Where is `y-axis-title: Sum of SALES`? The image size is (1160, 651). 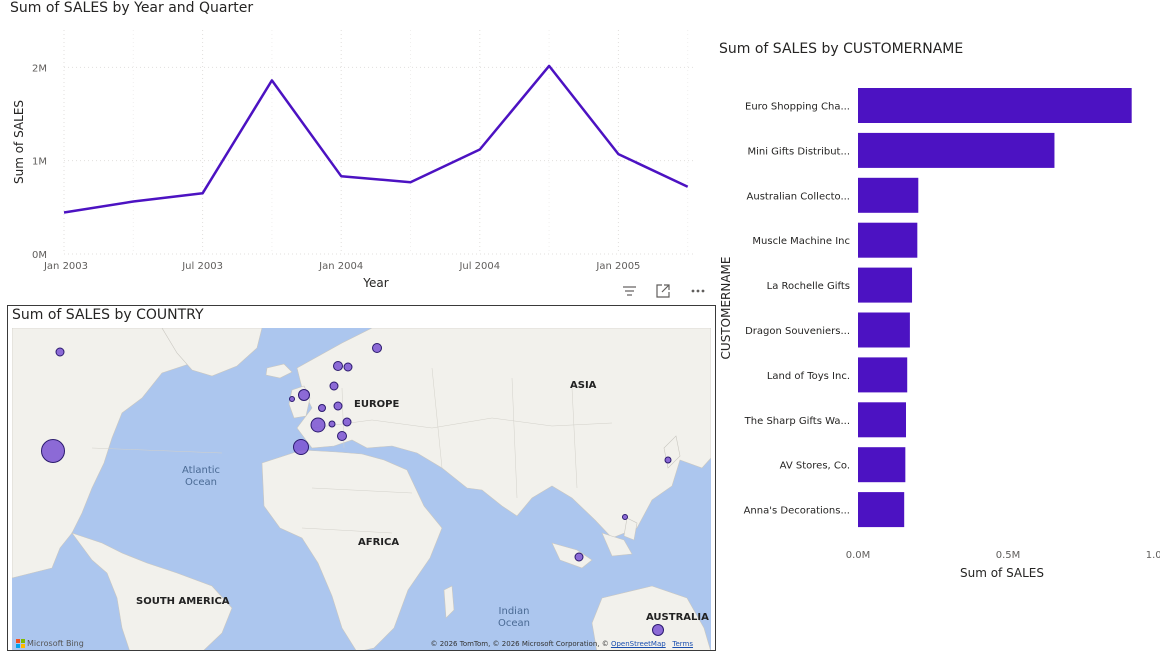
y-axis-title: Sum of SALES is located at coordinates (19, 142).